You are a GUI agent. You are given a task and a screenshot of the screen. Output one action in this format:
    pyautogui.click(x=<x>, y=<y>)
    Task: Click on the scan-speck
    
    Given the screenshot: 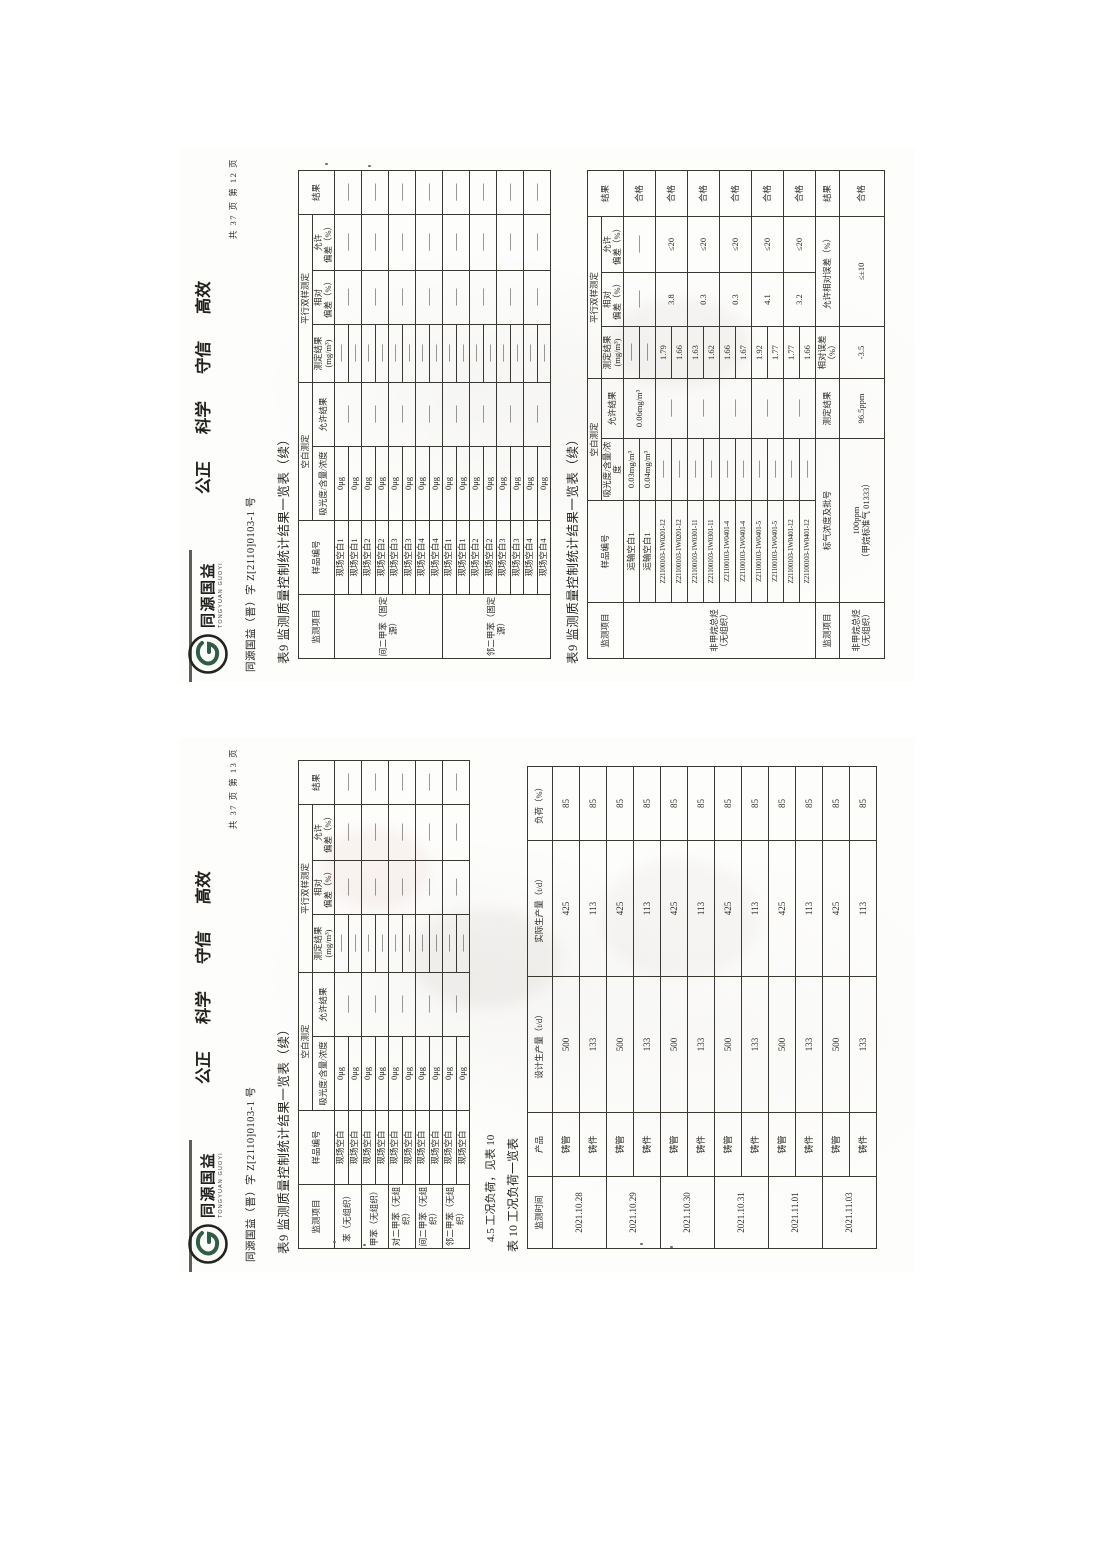 What is the action you would take?
    pyautogui.click(x=364, y=1245)
    